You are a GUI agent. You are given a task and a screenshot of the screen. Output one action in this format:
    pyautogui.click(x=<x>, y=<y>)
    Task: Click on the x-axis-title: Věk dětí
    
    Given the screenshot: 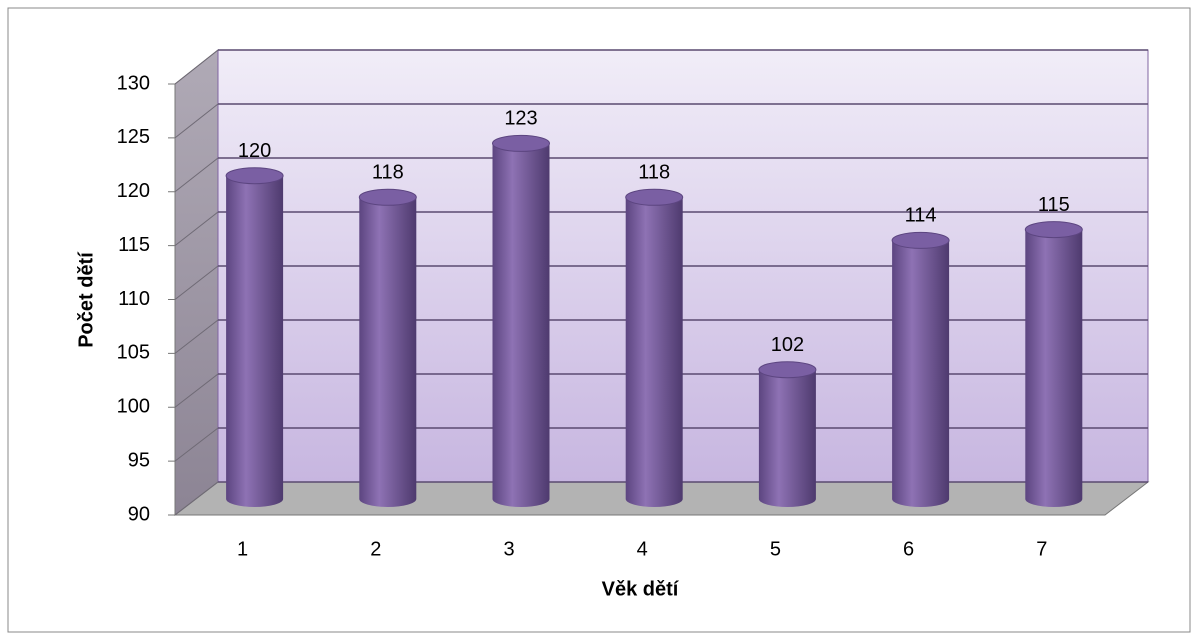 What is the action you would take?
    pyautogui.click(x=641, y=589)
    